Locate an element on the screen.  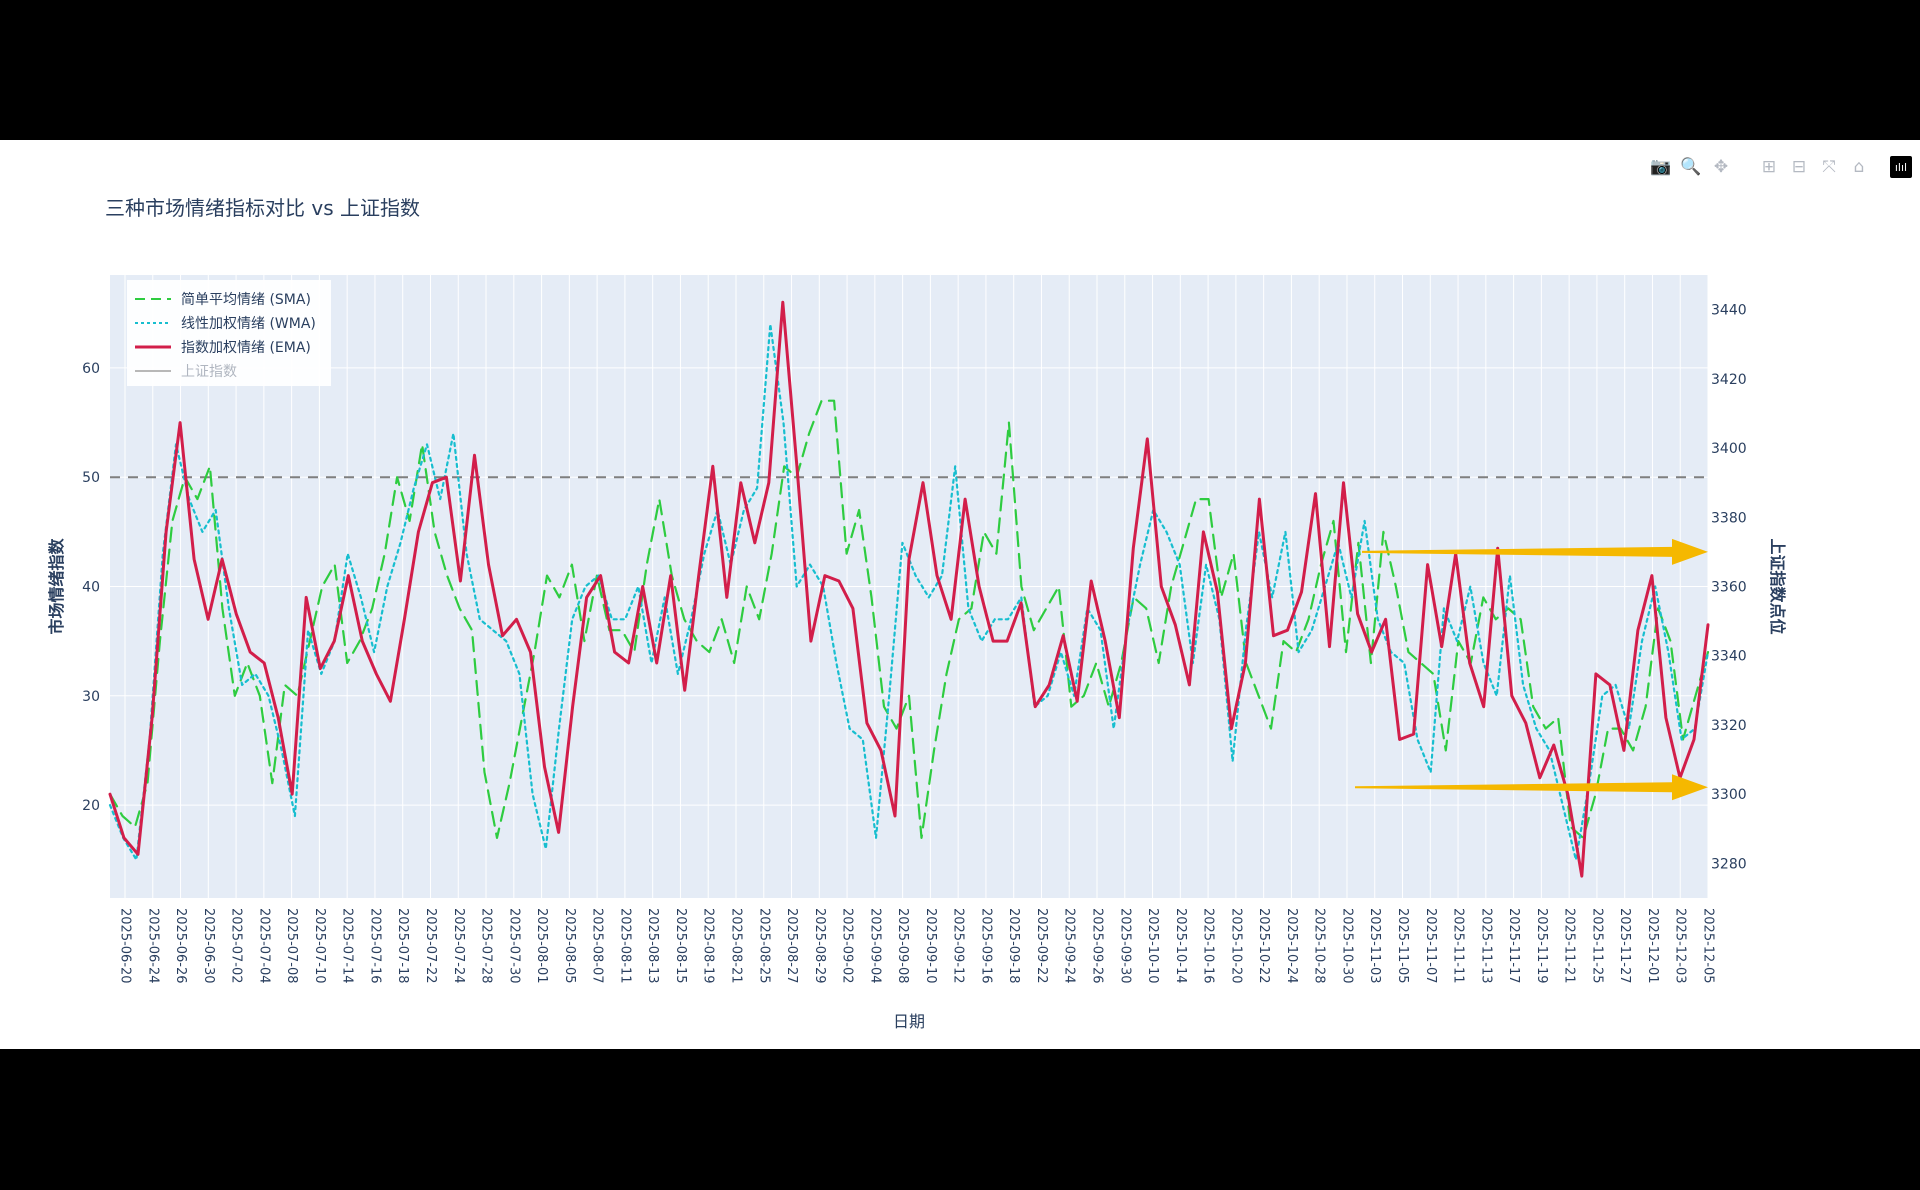
legend-label-ema: 指数加权情绪 (EMA) is located at coordinates (246, 348).